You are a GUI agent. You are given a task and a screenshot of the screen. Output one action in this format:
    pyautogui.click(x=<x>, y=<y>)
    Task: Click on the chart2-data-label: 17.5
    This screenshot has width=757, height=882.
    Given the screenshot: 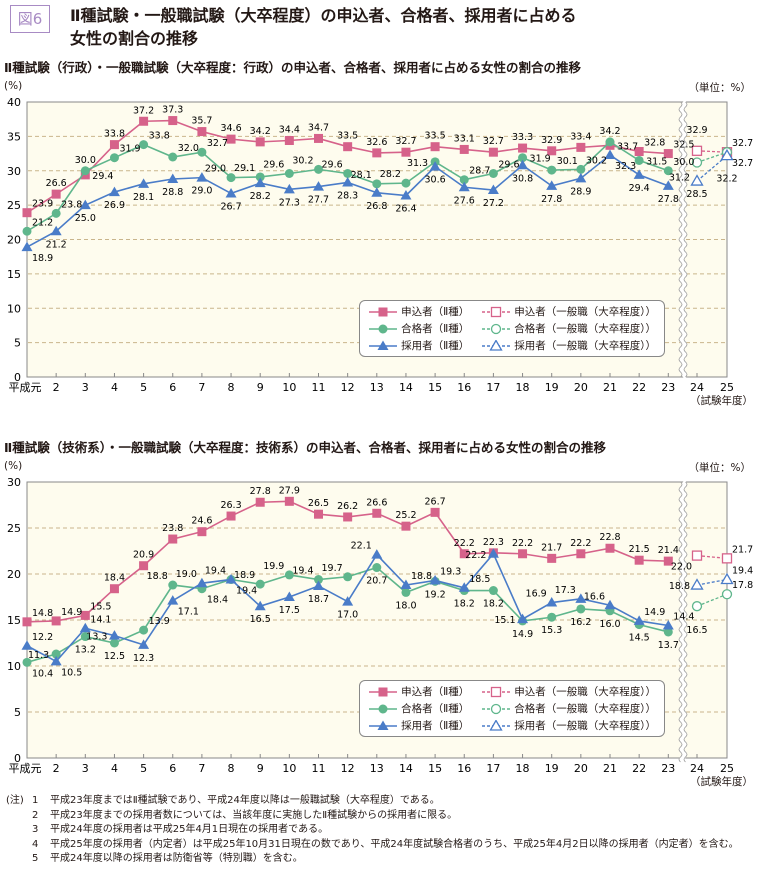 What is the action you would take?
    pyautogui.click(x=289, y=610)
    